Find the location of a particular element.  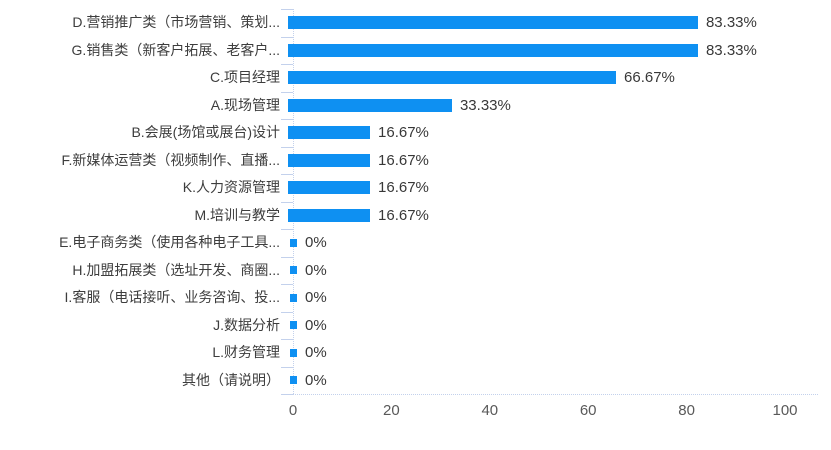

chart-row: E.电子商务类（使用各种电子工具... 0% is located at coordinates (415, 243).